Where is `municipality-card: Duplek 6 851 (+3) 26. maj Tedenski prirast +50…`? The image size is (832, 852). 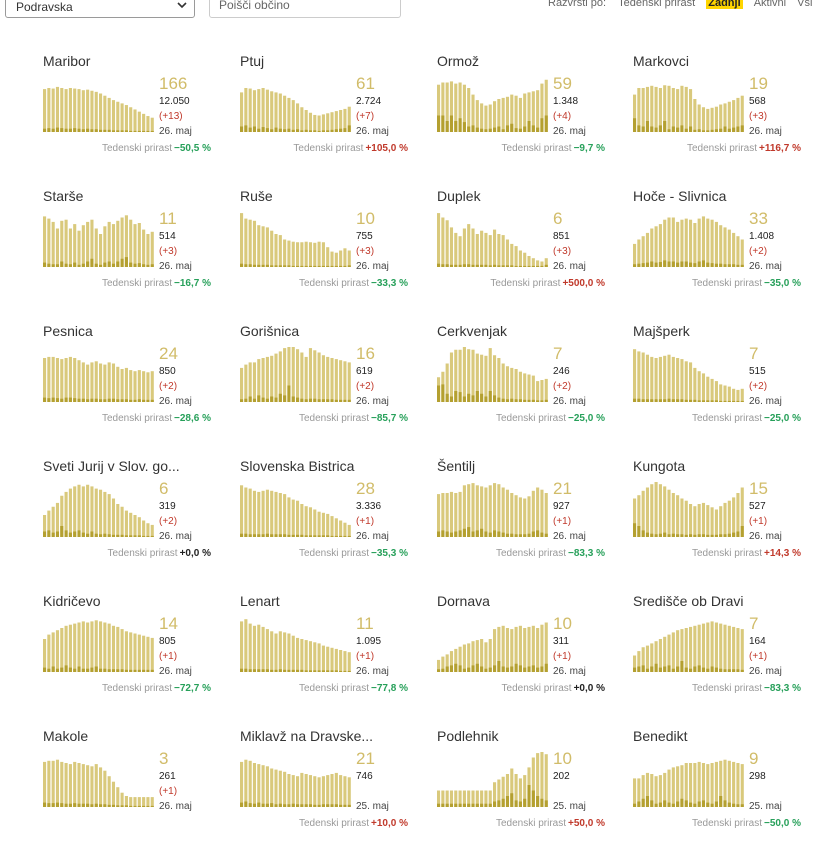
municipality-card: Duplek 6 851 (+3) 26. maj Tedenski prirast +50… is located at coordinates (532, 247).